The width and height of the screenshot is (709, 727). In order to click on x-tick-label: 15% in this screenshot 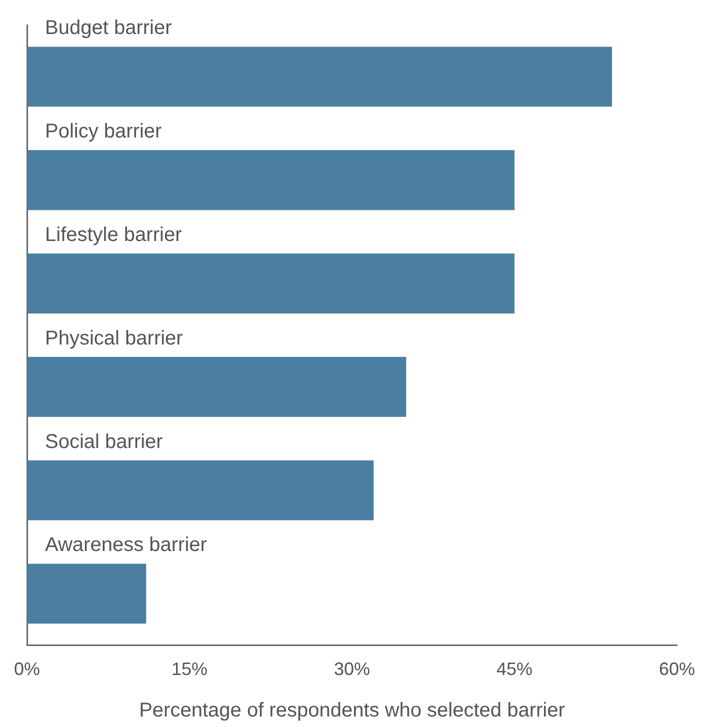, I will do `click(189, 669)`.